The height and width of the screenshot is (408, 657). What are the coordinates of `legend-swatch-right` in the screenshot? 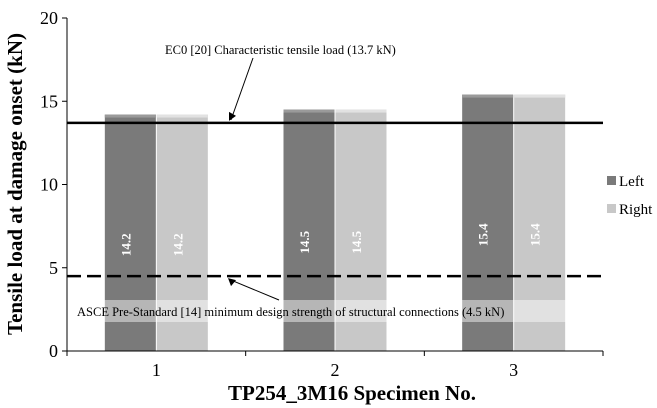 It's located at (611, 208).